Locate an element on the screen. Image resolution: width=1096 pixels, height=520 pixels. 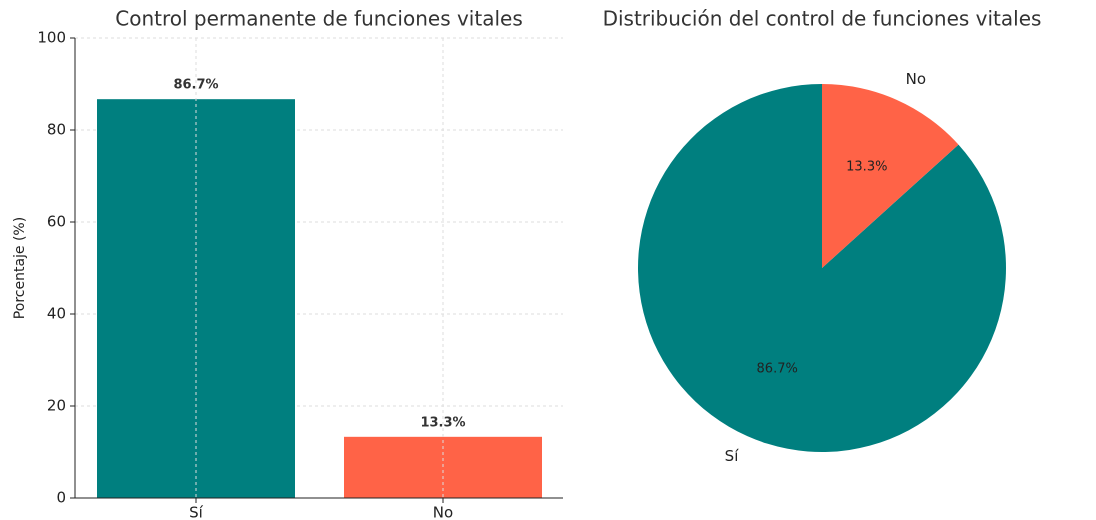
y-tick-label: 100 is located at coordinates (51, 38).